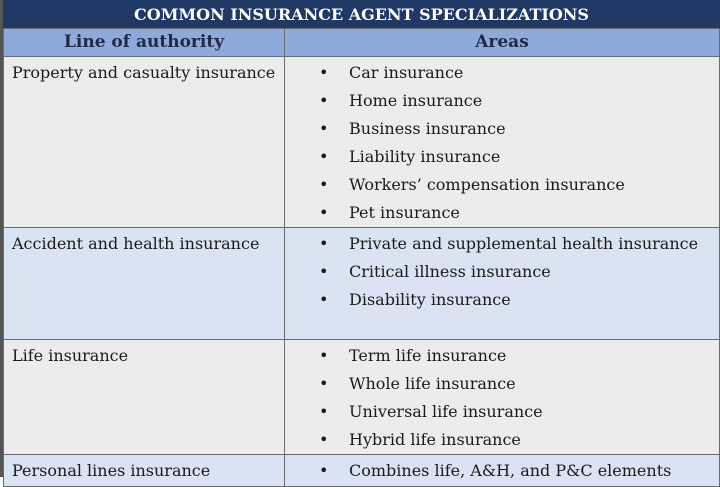  What do you see at coordinates (519, 272) in the screenshot?
I see `area-item: Critical illness insurance` at bounding box center [519, 272].